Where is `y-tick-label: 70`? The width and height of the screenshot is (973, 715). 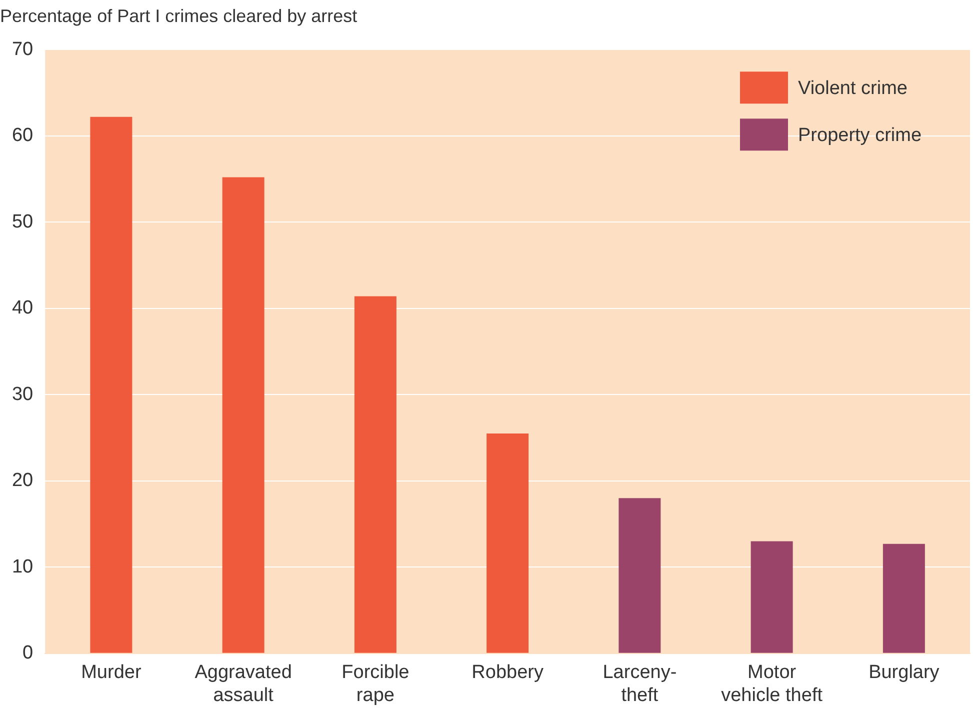 y-tick-label: 70 is located at coordinates (23, 49).